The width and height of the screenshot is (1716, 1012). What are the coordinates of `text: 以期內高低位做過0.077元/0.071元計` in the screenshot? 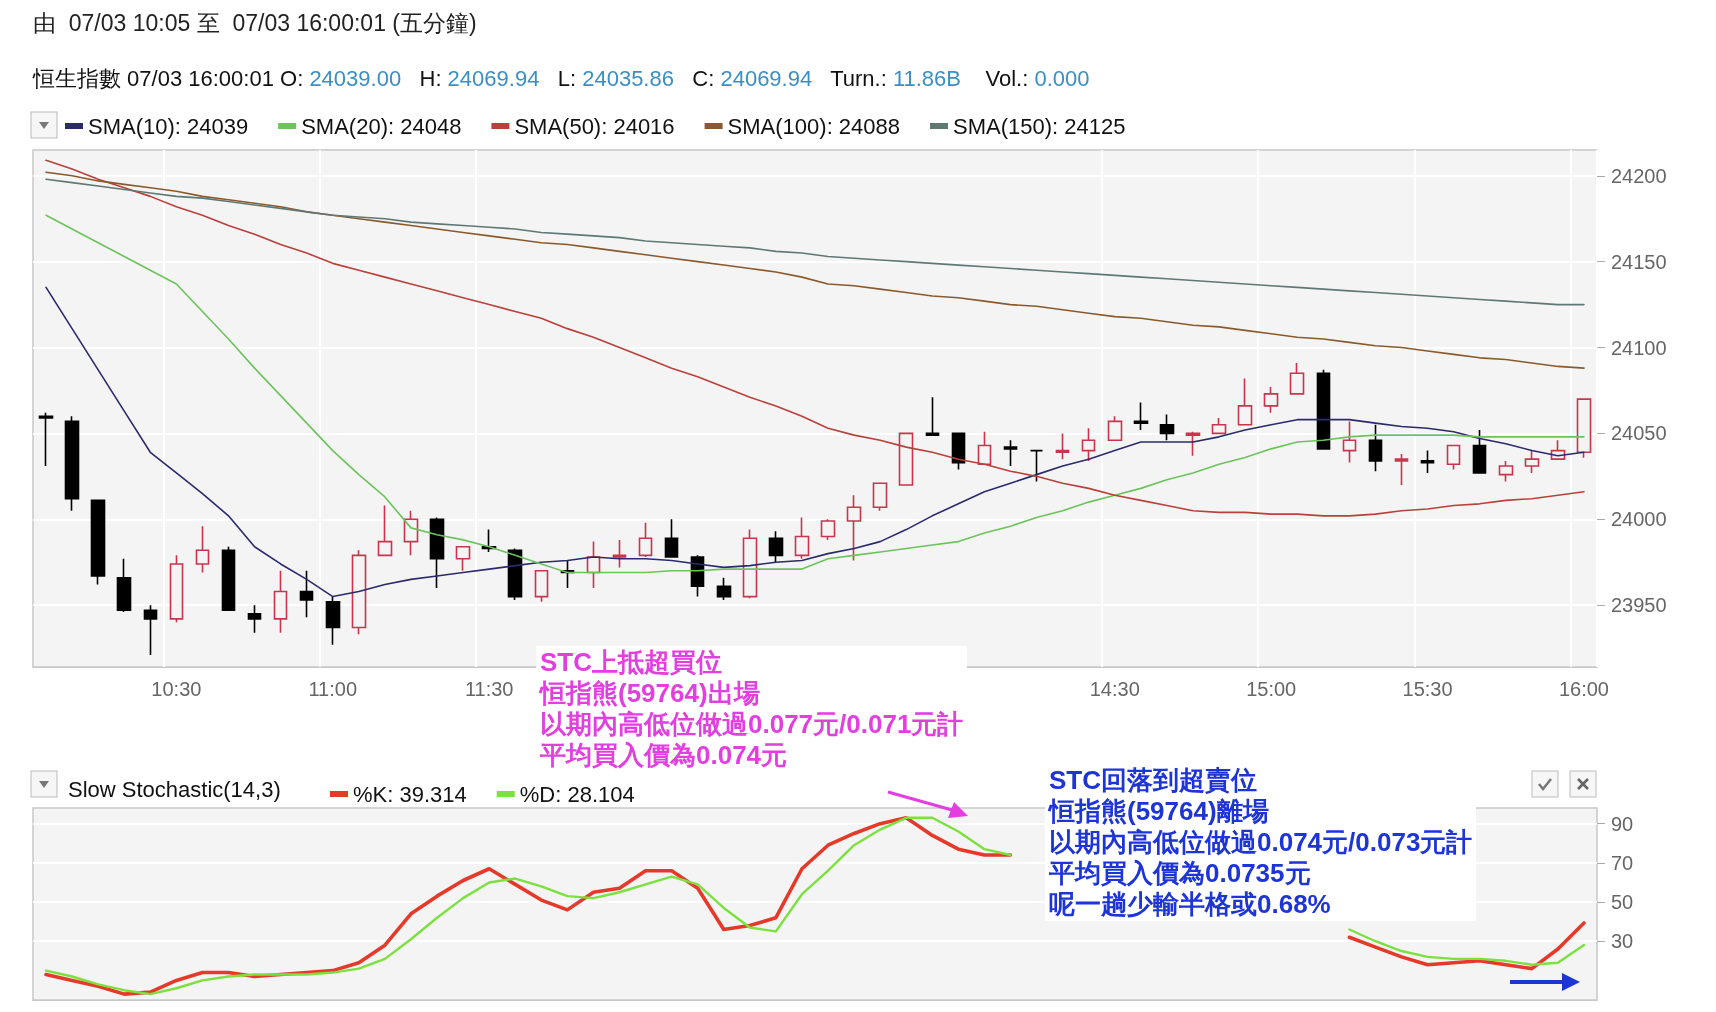 It's located at (752, 724).